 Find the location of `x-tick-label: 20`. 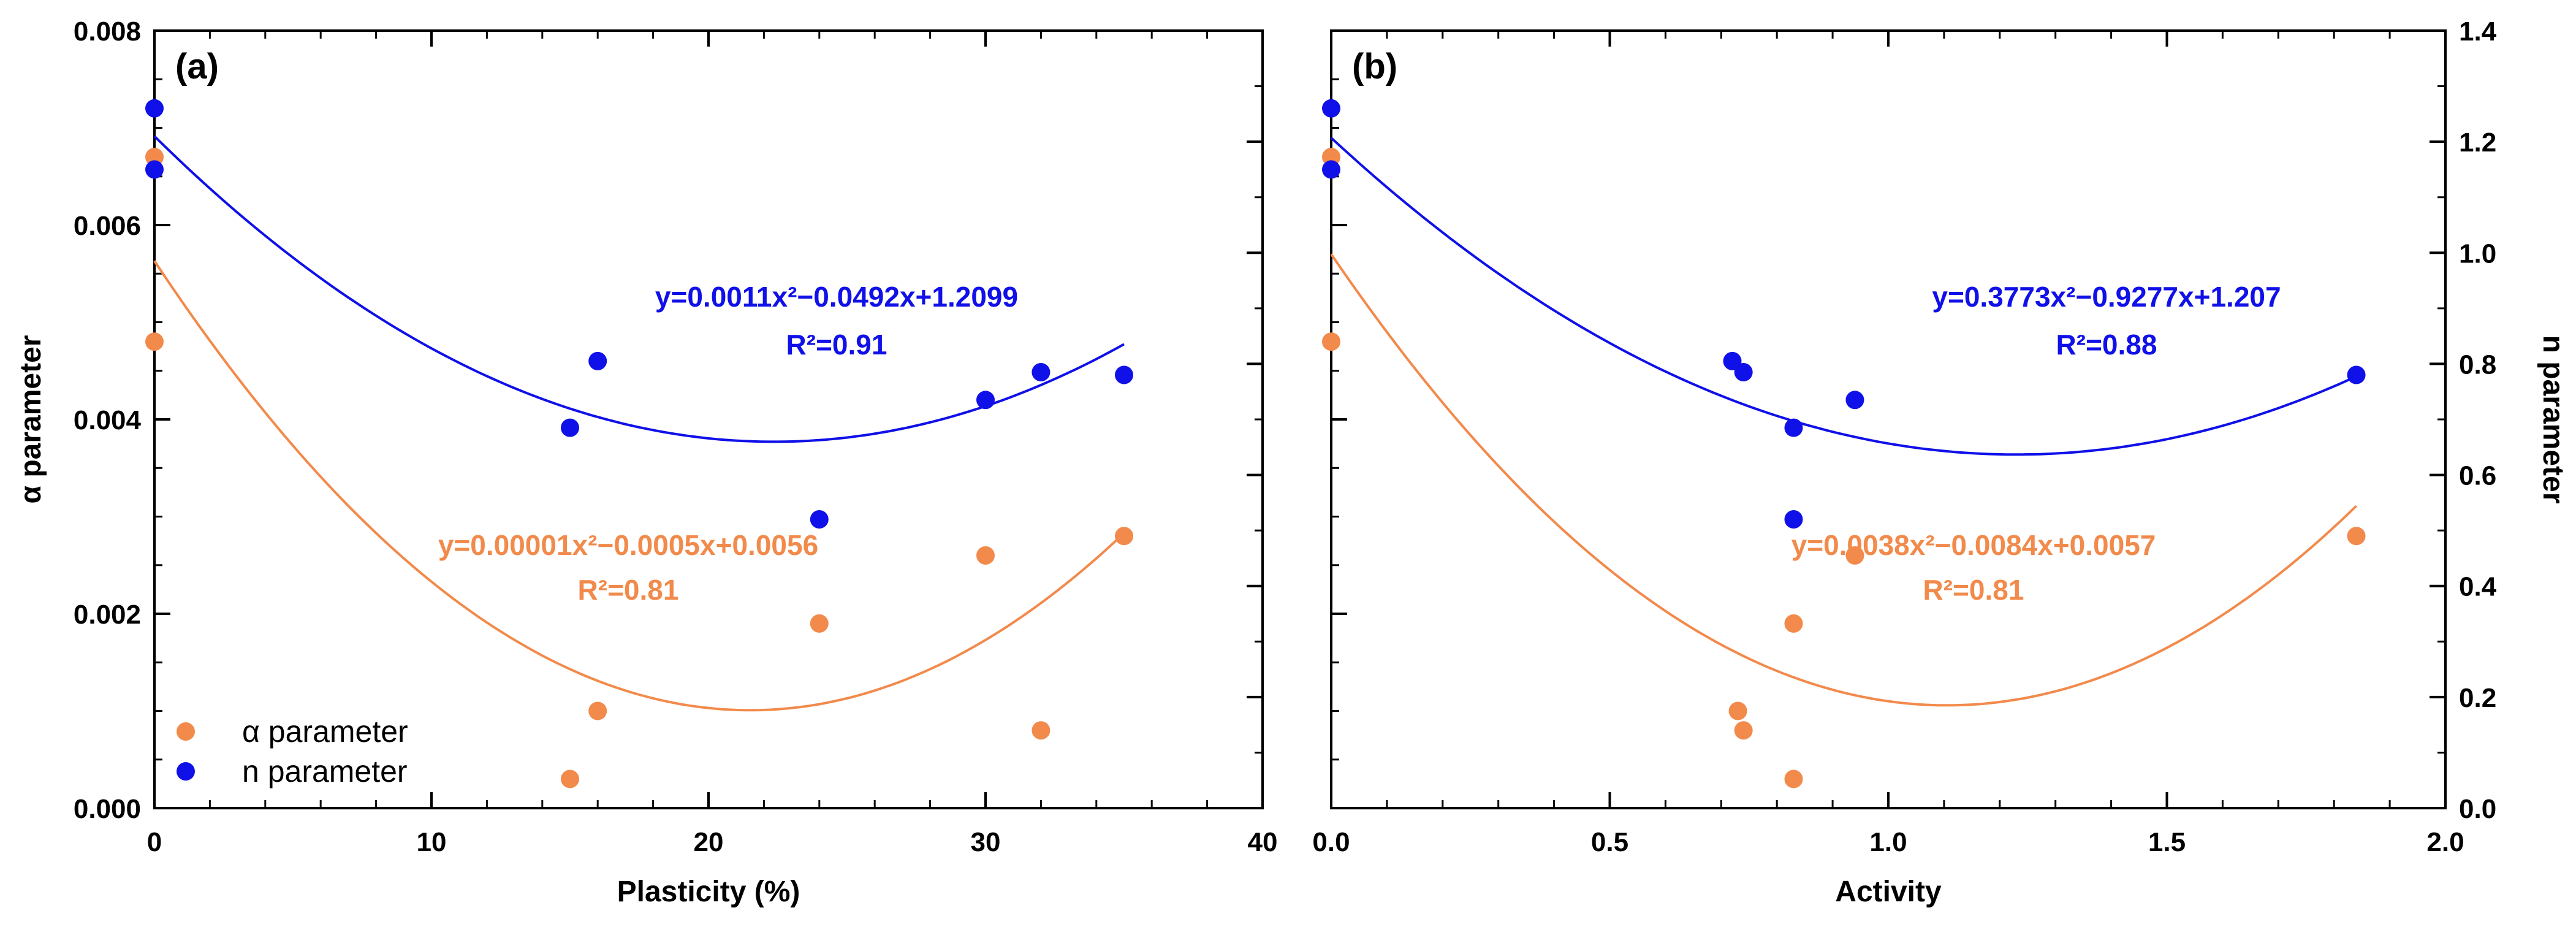

x-tick-label: 20 is located at coordinates (709, 842).